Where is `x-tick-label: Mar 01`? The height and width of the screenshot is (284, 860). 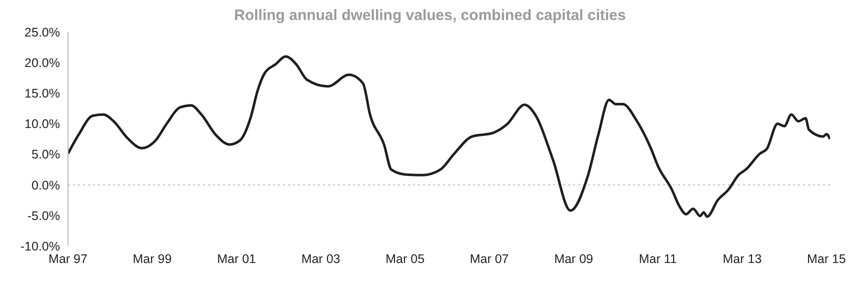
x-tick-label: Mar 01 is located at coordinates (236, 259).